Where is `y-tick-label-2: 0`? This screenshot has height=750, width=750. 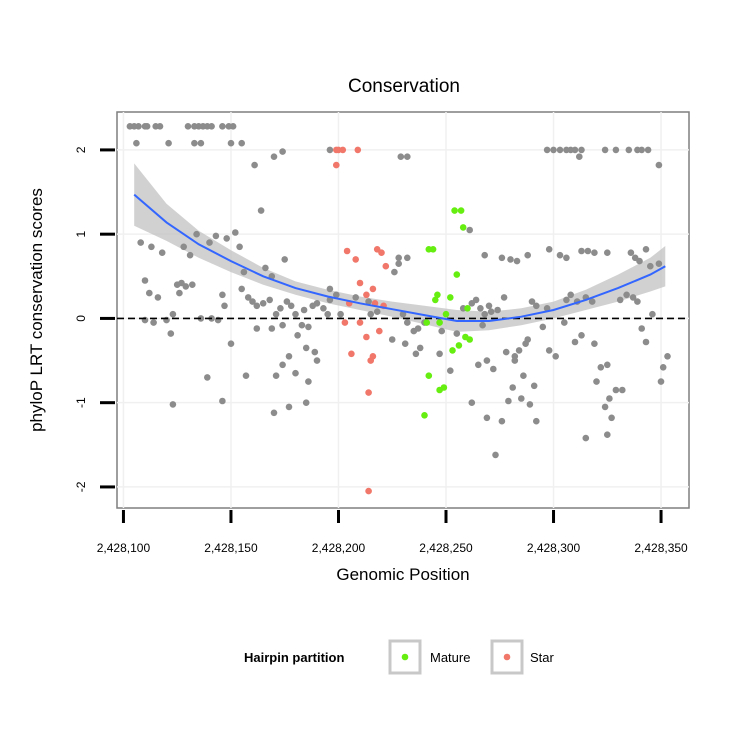 y-tick-label-2: 0 is located at coordinates (81, 318).